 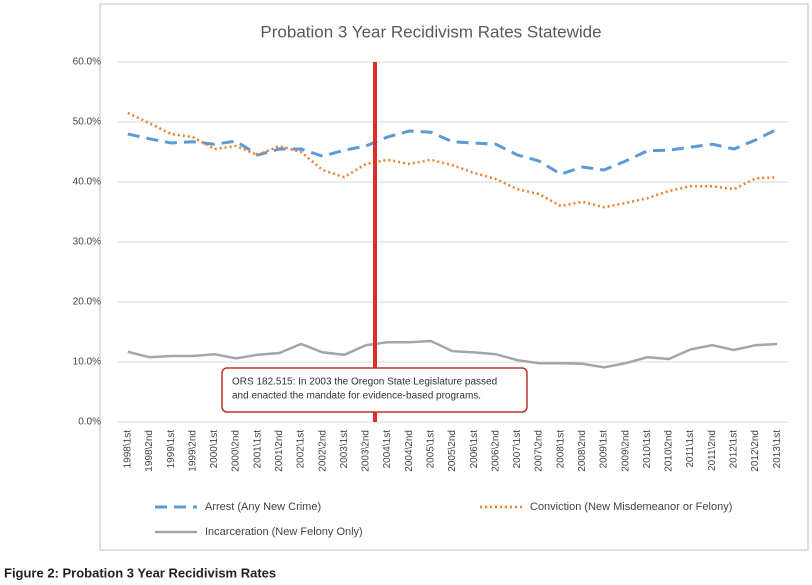 What do you see at coordinates (539, 451) in the screenshot?
I see `x-tick-label: 2007\2nd` at bounding box center [539, 451].